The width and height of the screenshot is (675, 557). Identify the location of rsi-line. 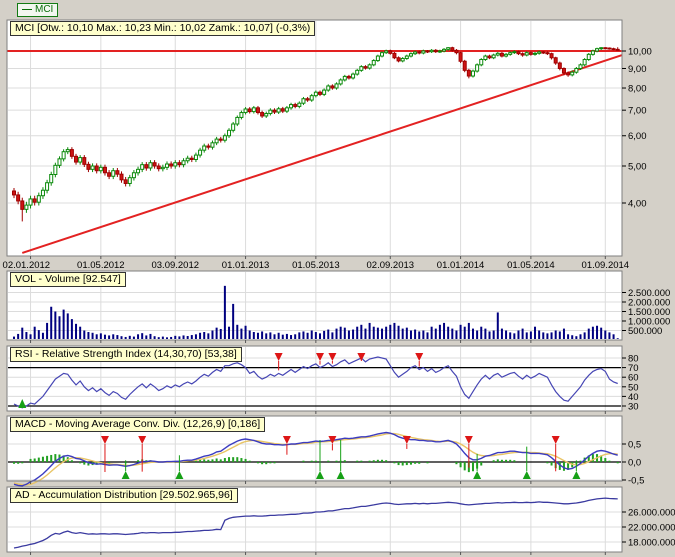
(315, 382).